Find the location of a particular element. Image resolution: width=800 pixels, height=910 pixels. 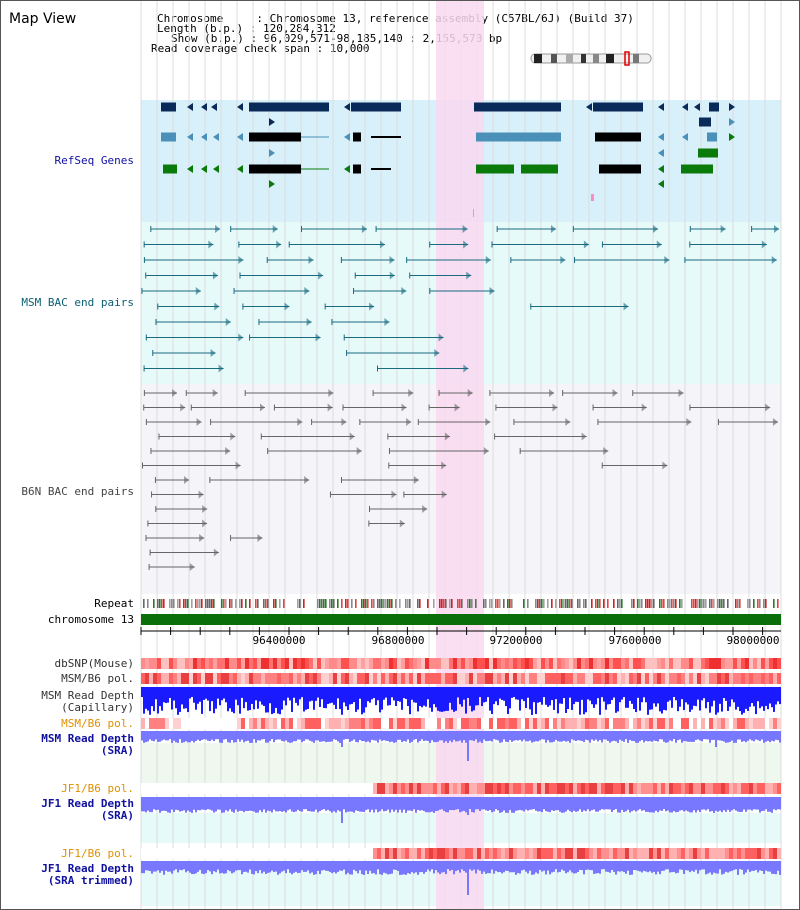

msm-bac-pair-end-arrow is located at coordinates (441, 337).